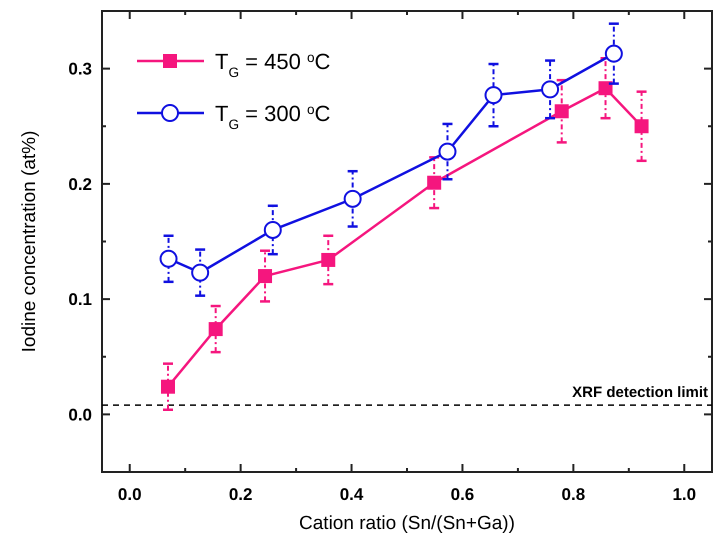 The height and width of the screenshot is (549, 720). What do you see at coordinates (80, 300) in the screenshot?
I see `y-tick-label: 0.1` at bounding box center [80, 300].